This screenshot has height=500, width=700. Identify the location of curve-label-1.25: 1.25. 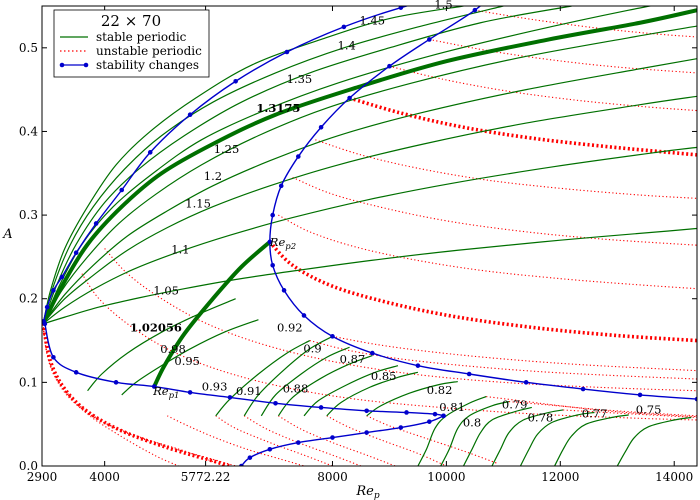
(227, 149).